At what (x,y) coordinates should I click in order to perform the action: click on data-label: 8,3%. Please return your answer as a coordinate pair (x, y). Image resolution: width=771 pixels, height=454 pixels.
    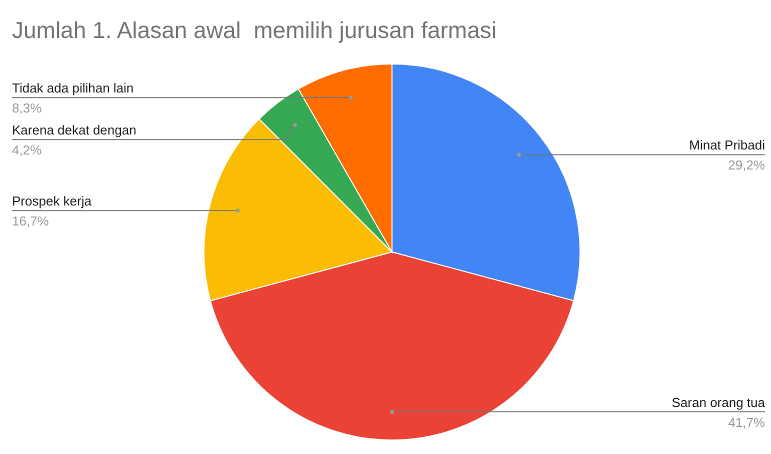
    Looking at the image, I should click on (27, 108).